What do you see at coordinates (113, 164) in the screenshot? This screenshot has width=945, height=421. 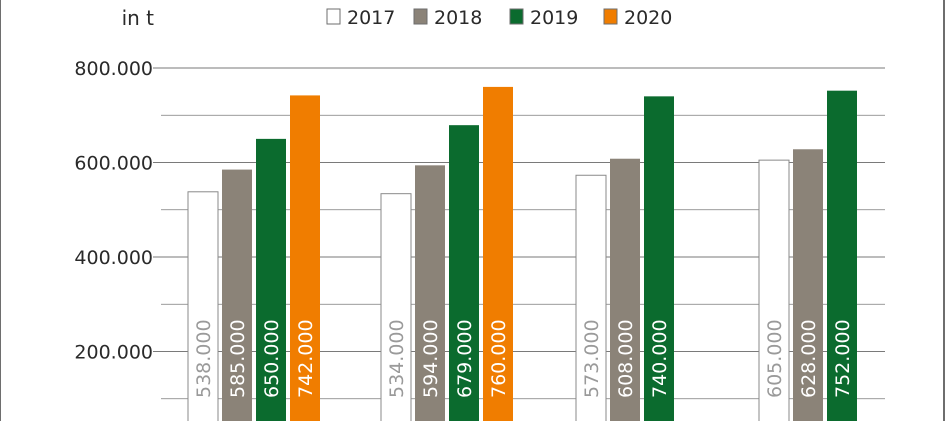 I see `y-tick-label: 600.000` at bounding box center [113, 164].